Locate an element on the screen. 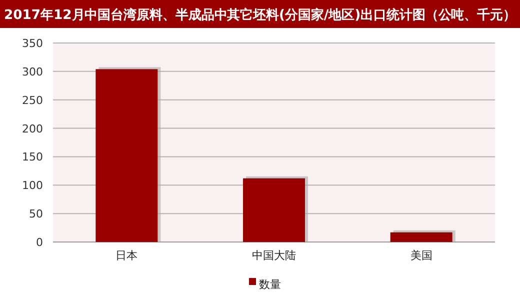 The height and width of the screenshot is (299, 520). y-tick-label: 250 is located at coordinates (32, 100).